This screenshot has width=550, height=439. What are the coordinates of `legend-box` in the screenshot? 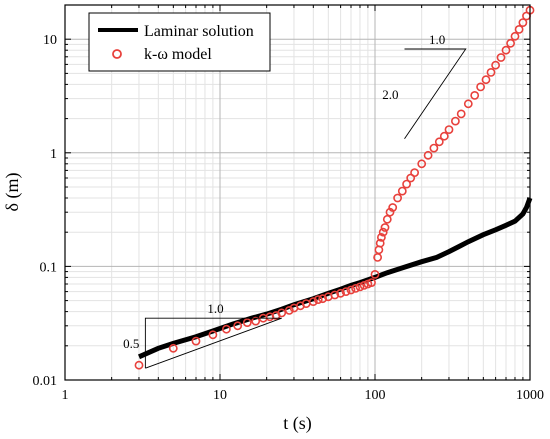 It's located at (179, 42).